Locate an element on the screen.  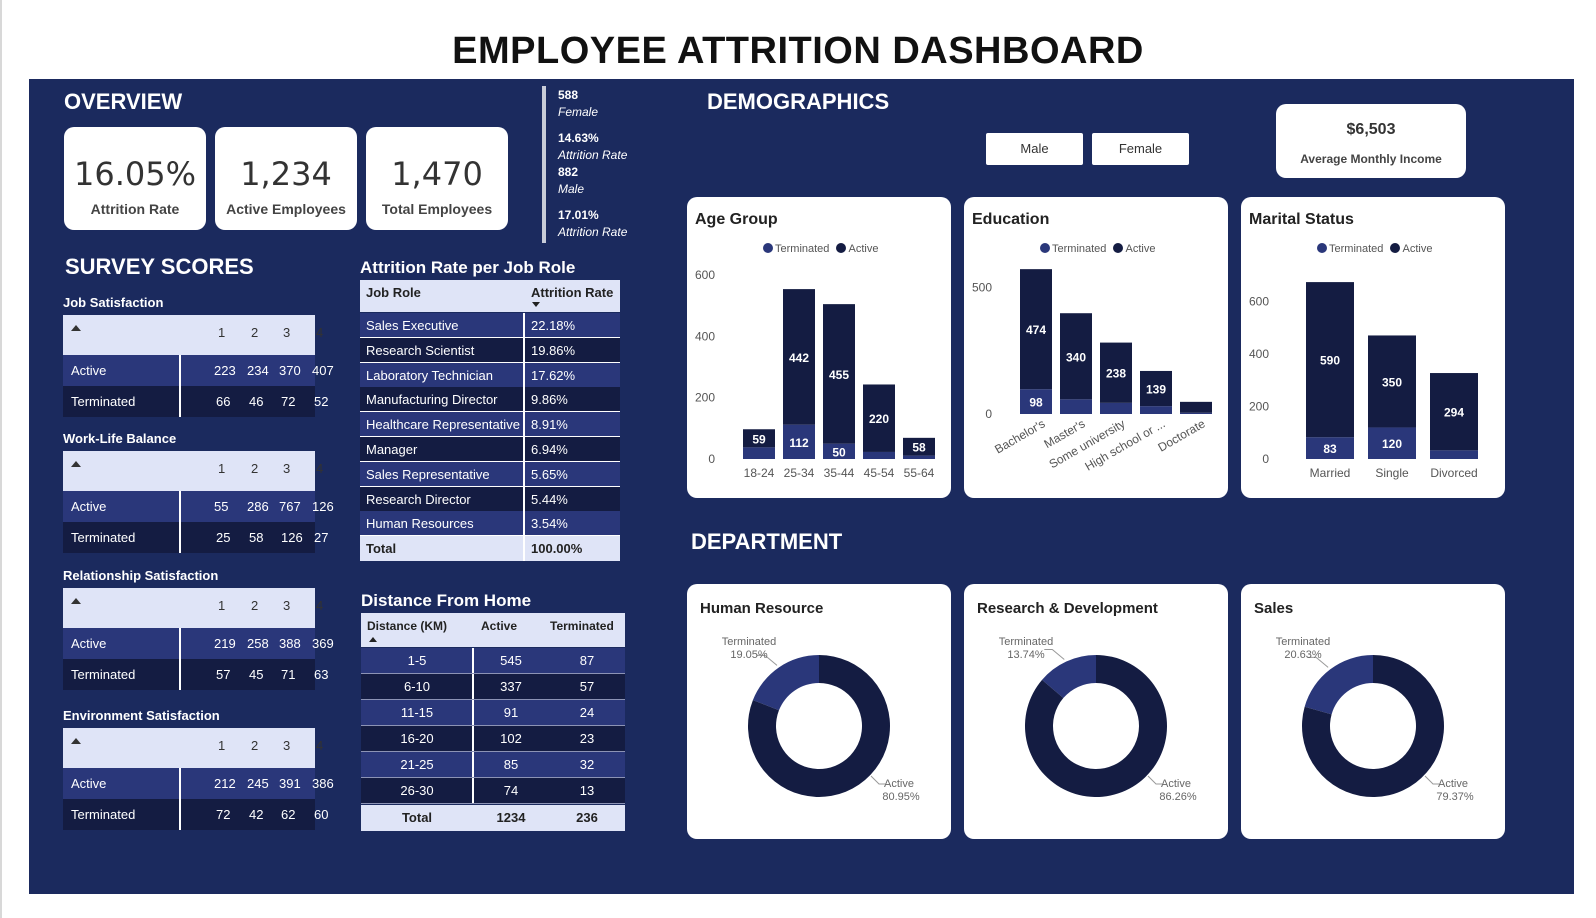
distance-terminated: 87 is located at coordinates (587, 660).